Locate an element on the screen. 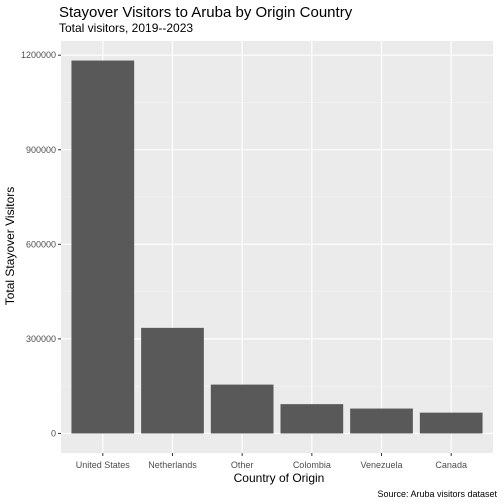 The height and width of the screenshot is (504, 504). y-axis-ticks: 0 300000 600000 900000 1200000 is located at coordinates (41, 244).